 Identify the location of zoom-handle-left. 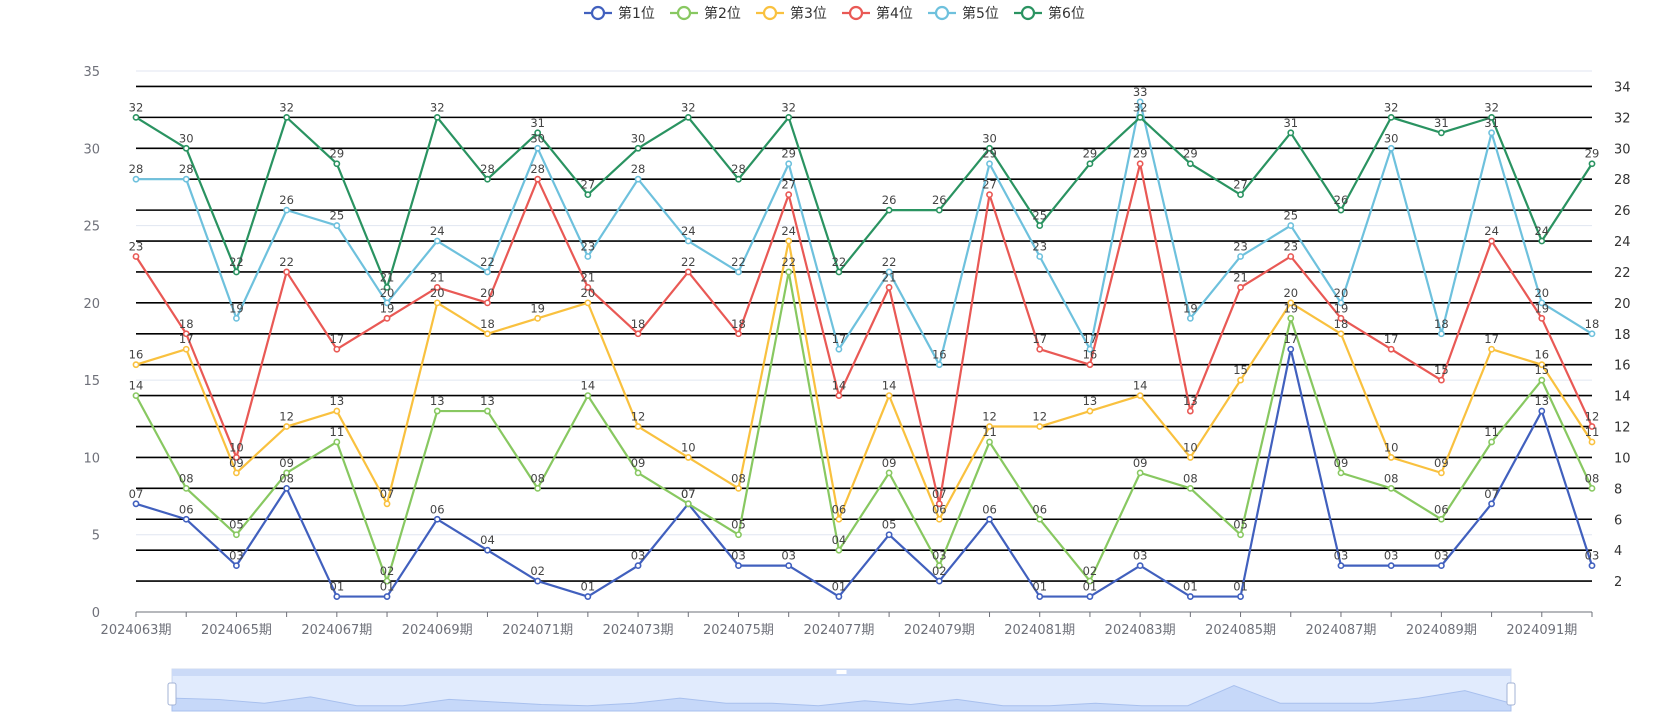
(172, 694).